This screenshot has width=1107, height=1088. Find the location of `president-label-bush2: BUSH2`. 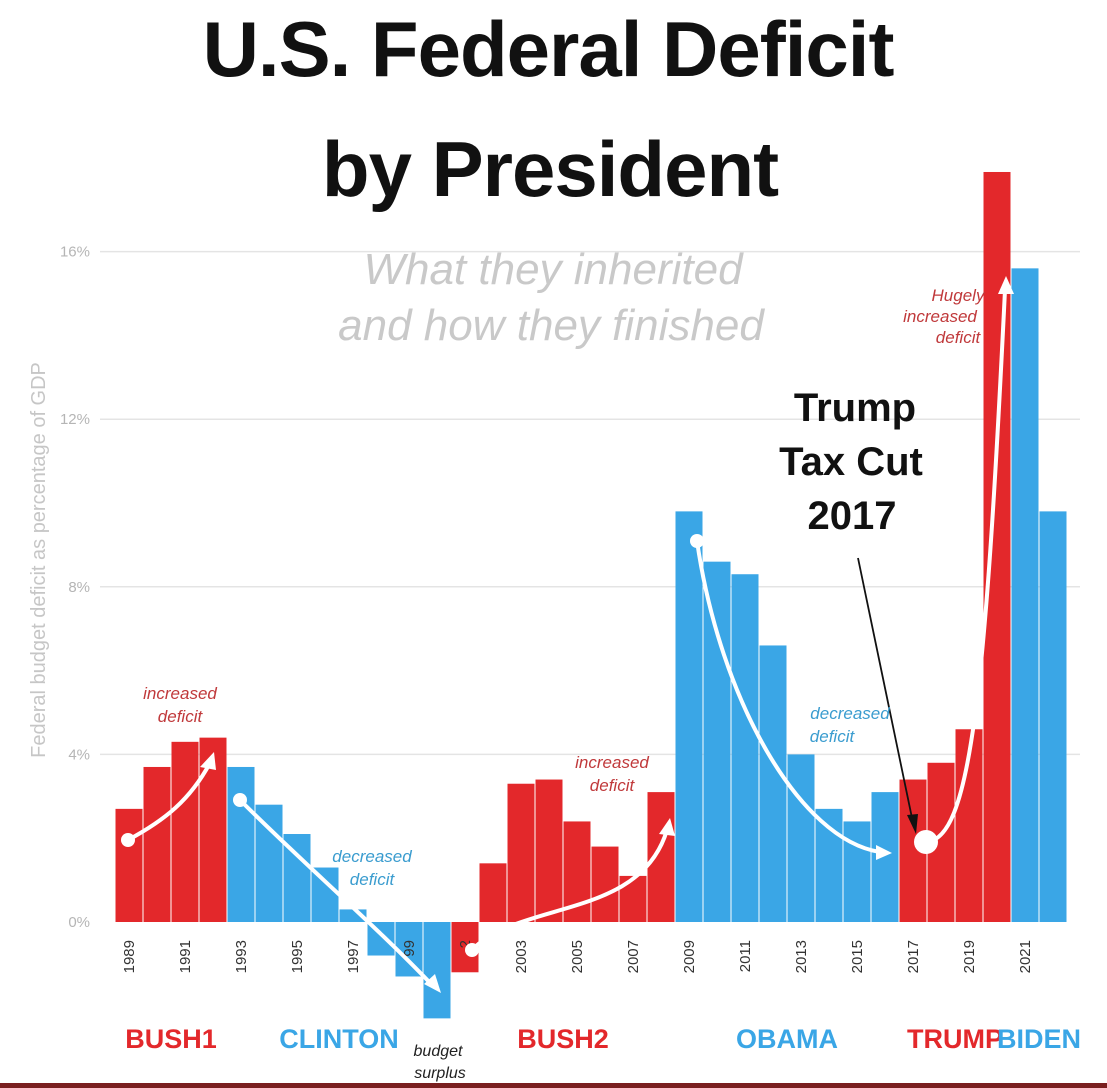

president-label-bush2: BUSH2 is located at coordinates (563, 1039).